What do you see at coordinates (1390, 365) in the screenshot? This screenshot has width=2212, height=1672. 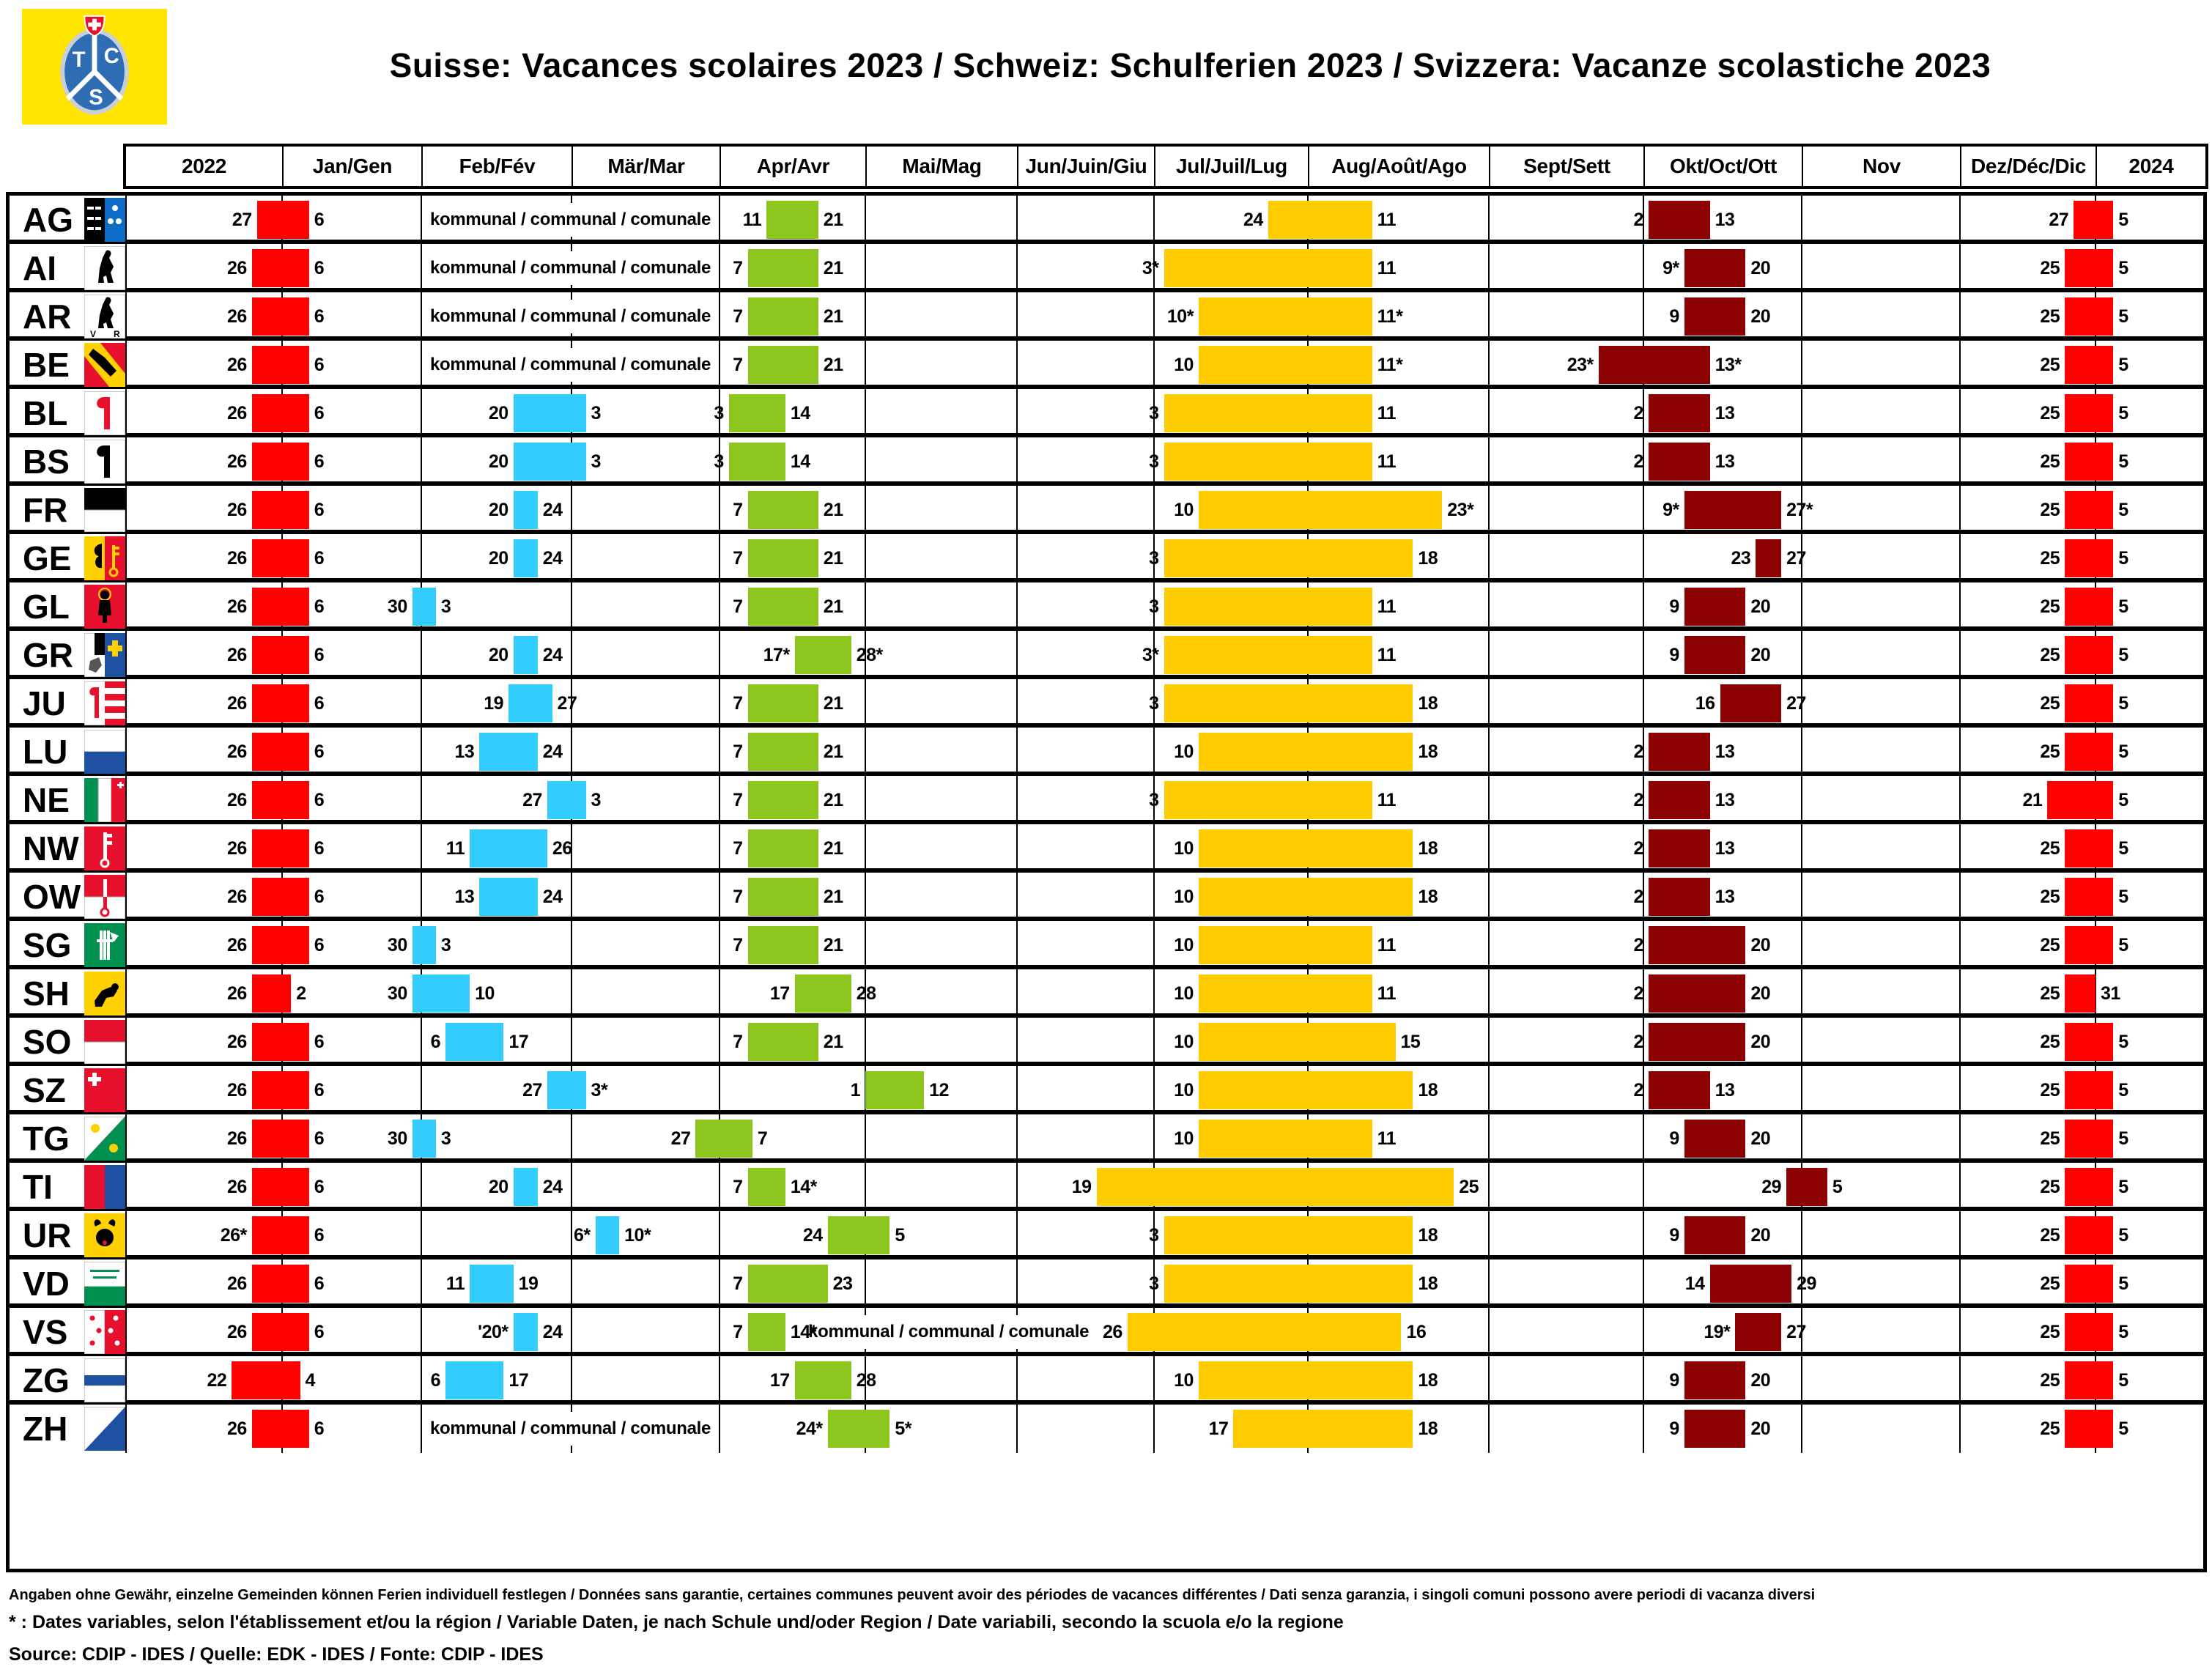 I see `date-label-end: 11*` at bounding box center [1390, 365].